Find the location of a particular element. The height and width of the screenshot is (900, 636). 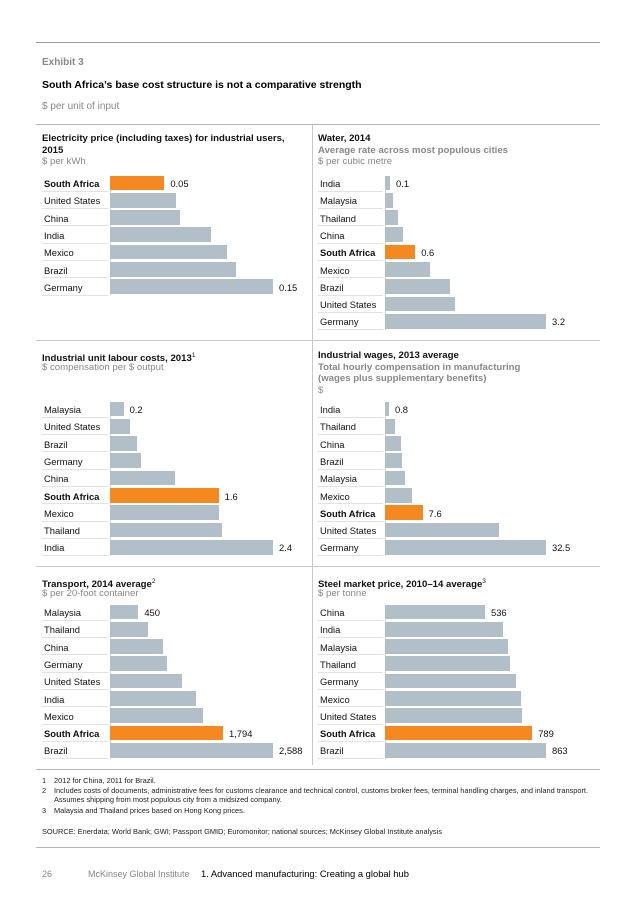

footnote-1-number: 1 is located at coordinates (44, 780).